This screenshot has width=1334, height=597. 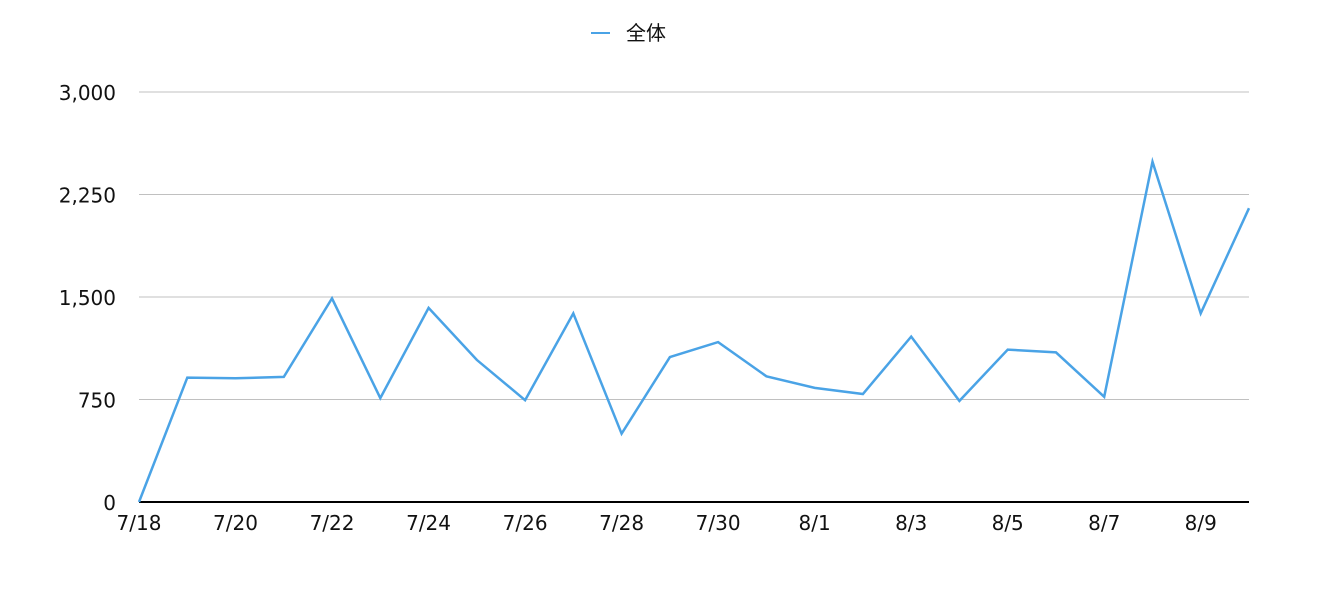 What do you see at coordinates (911, 523) in the screenshot?
I see `x-tick-label: 8/3` at bounding box center [911, 523].